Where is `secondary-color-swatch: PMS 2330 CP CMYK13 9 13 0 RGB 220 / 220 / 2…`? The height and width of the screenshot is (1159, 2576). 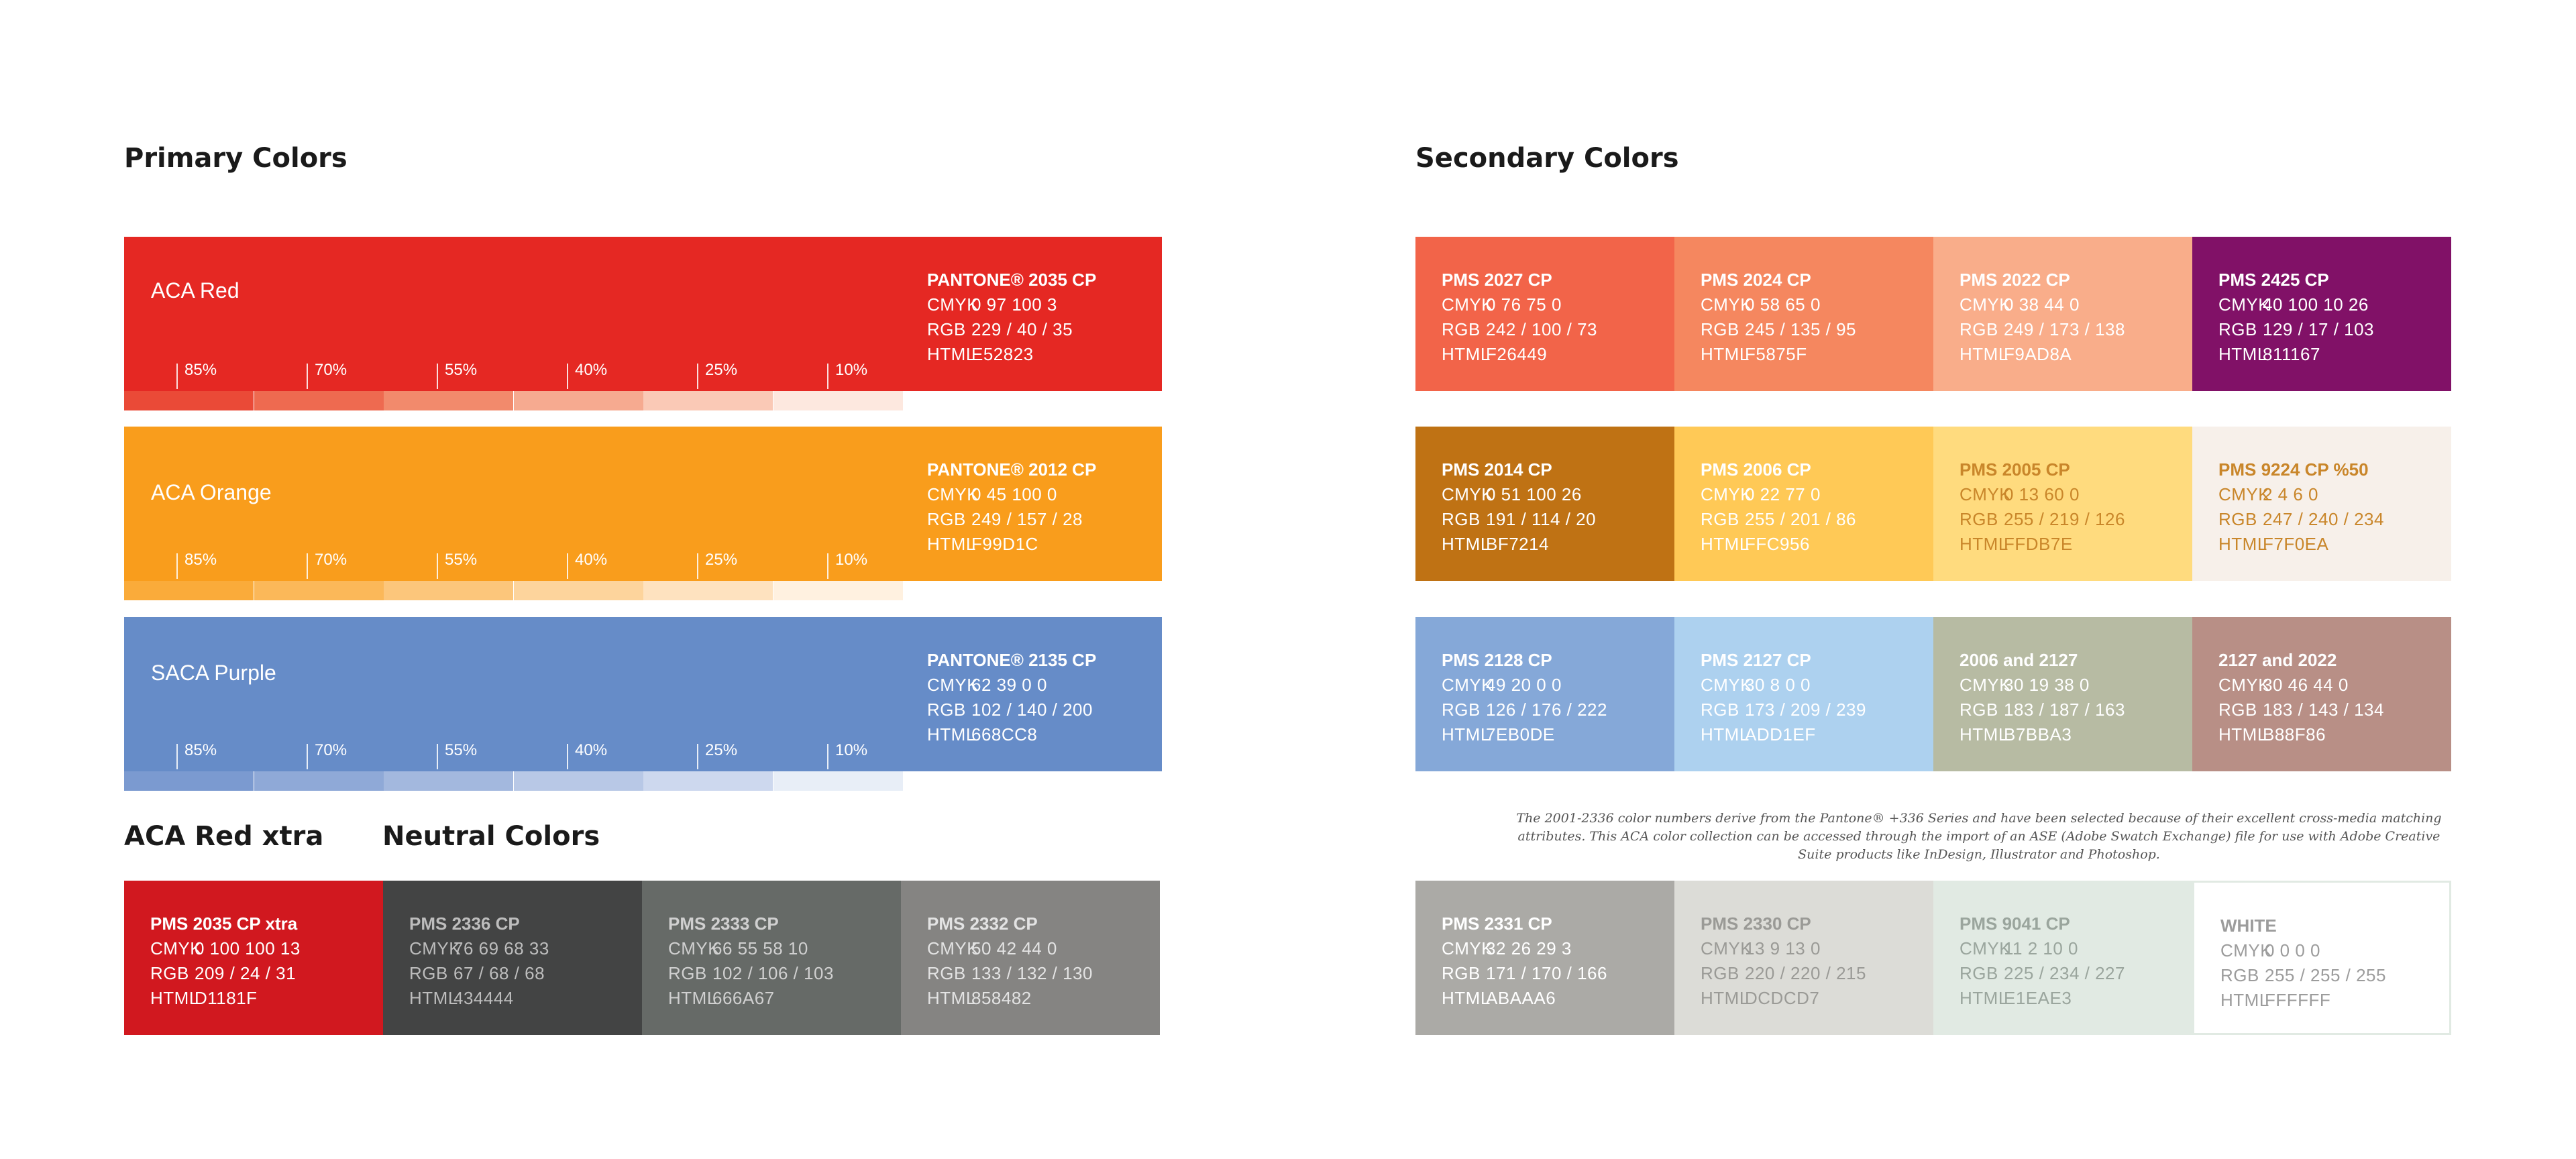 secondary-color-swatch: PMS 2330 CP CMYK13 9 13 0 RGB 220 / 220 / 2… is located at coordinates (1803, 958).